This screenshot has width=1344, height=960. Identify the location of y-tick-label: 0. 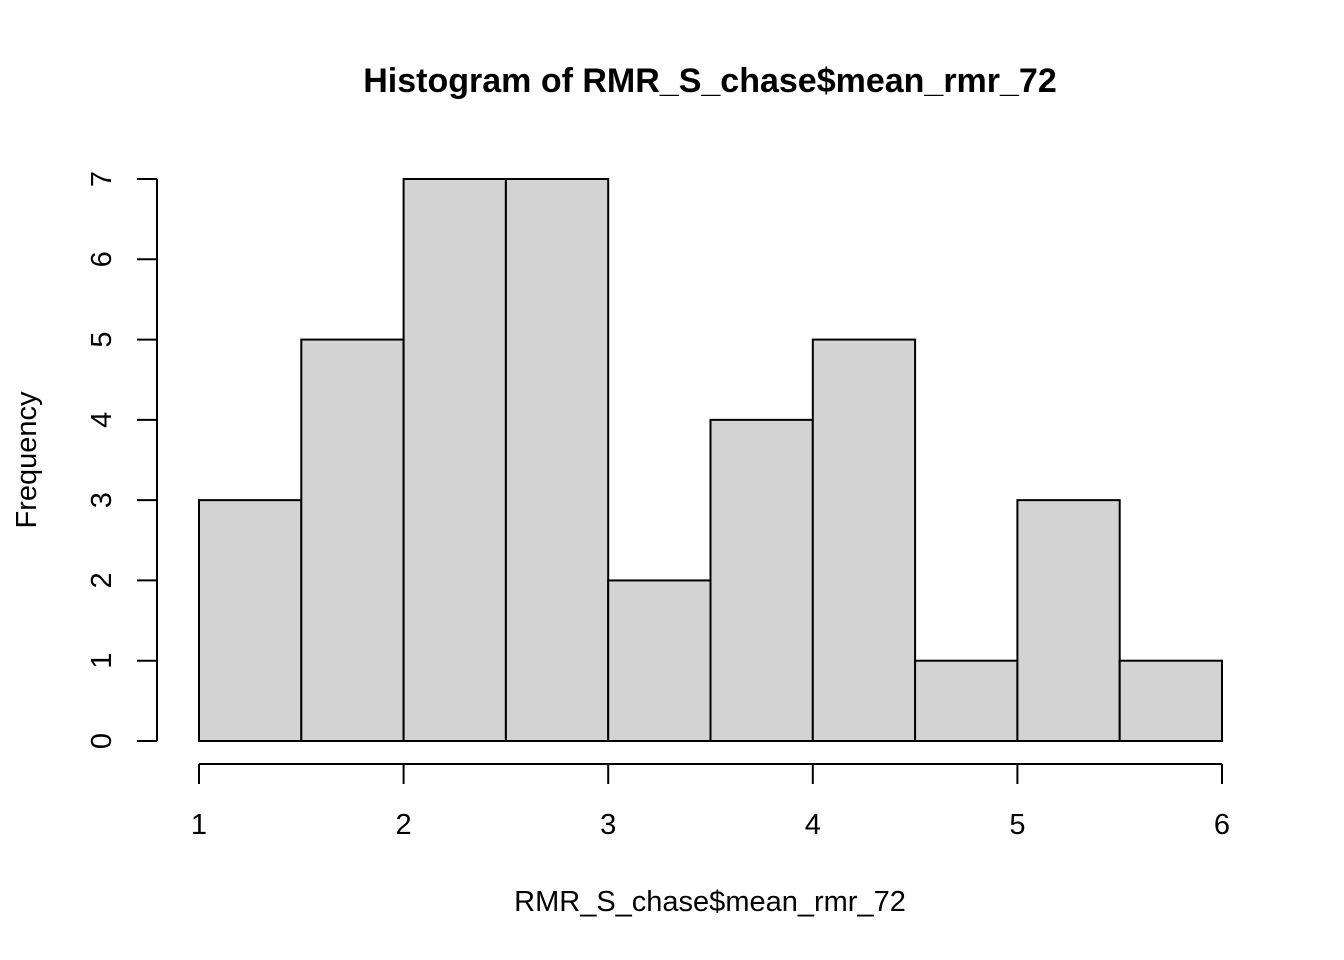
(102, 741).